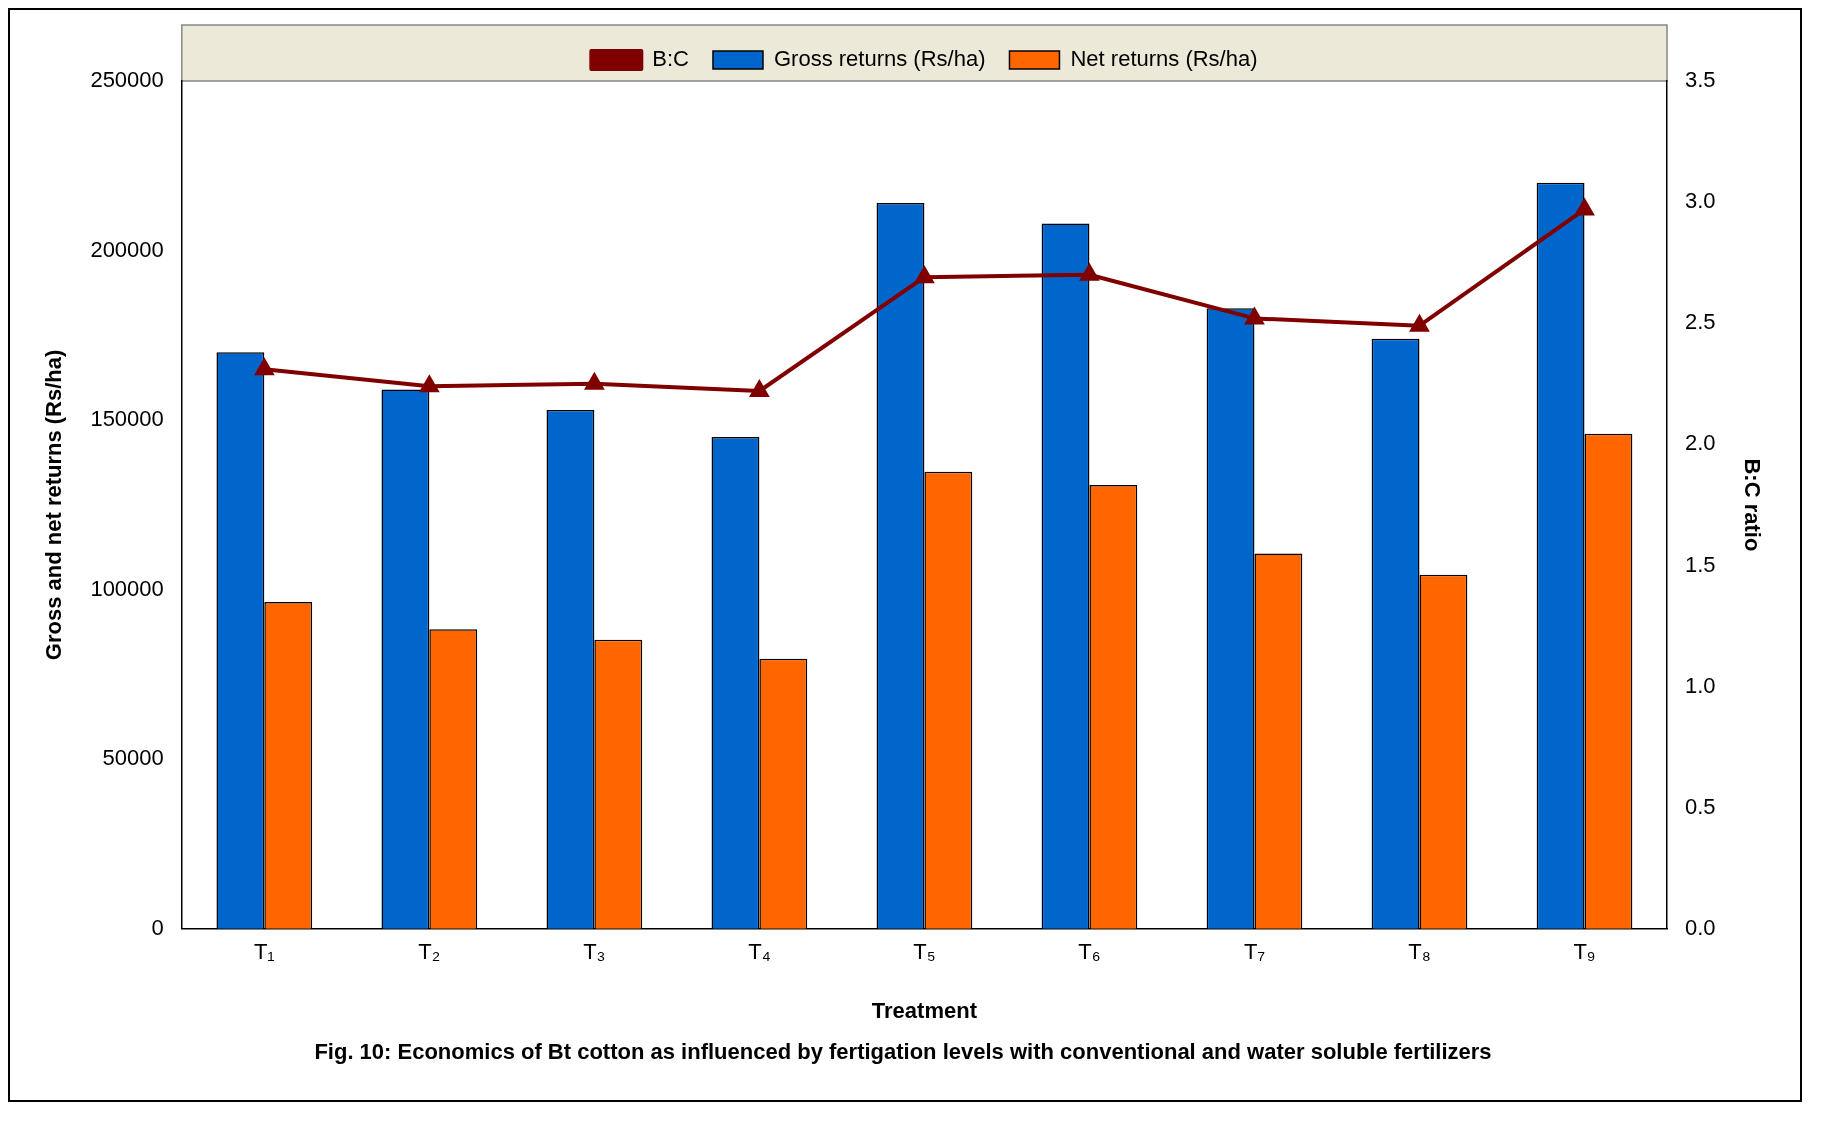  Describe the element at coordinates (429, 952) in the screenshot. I see `x-tick-label: T₂` at that location.